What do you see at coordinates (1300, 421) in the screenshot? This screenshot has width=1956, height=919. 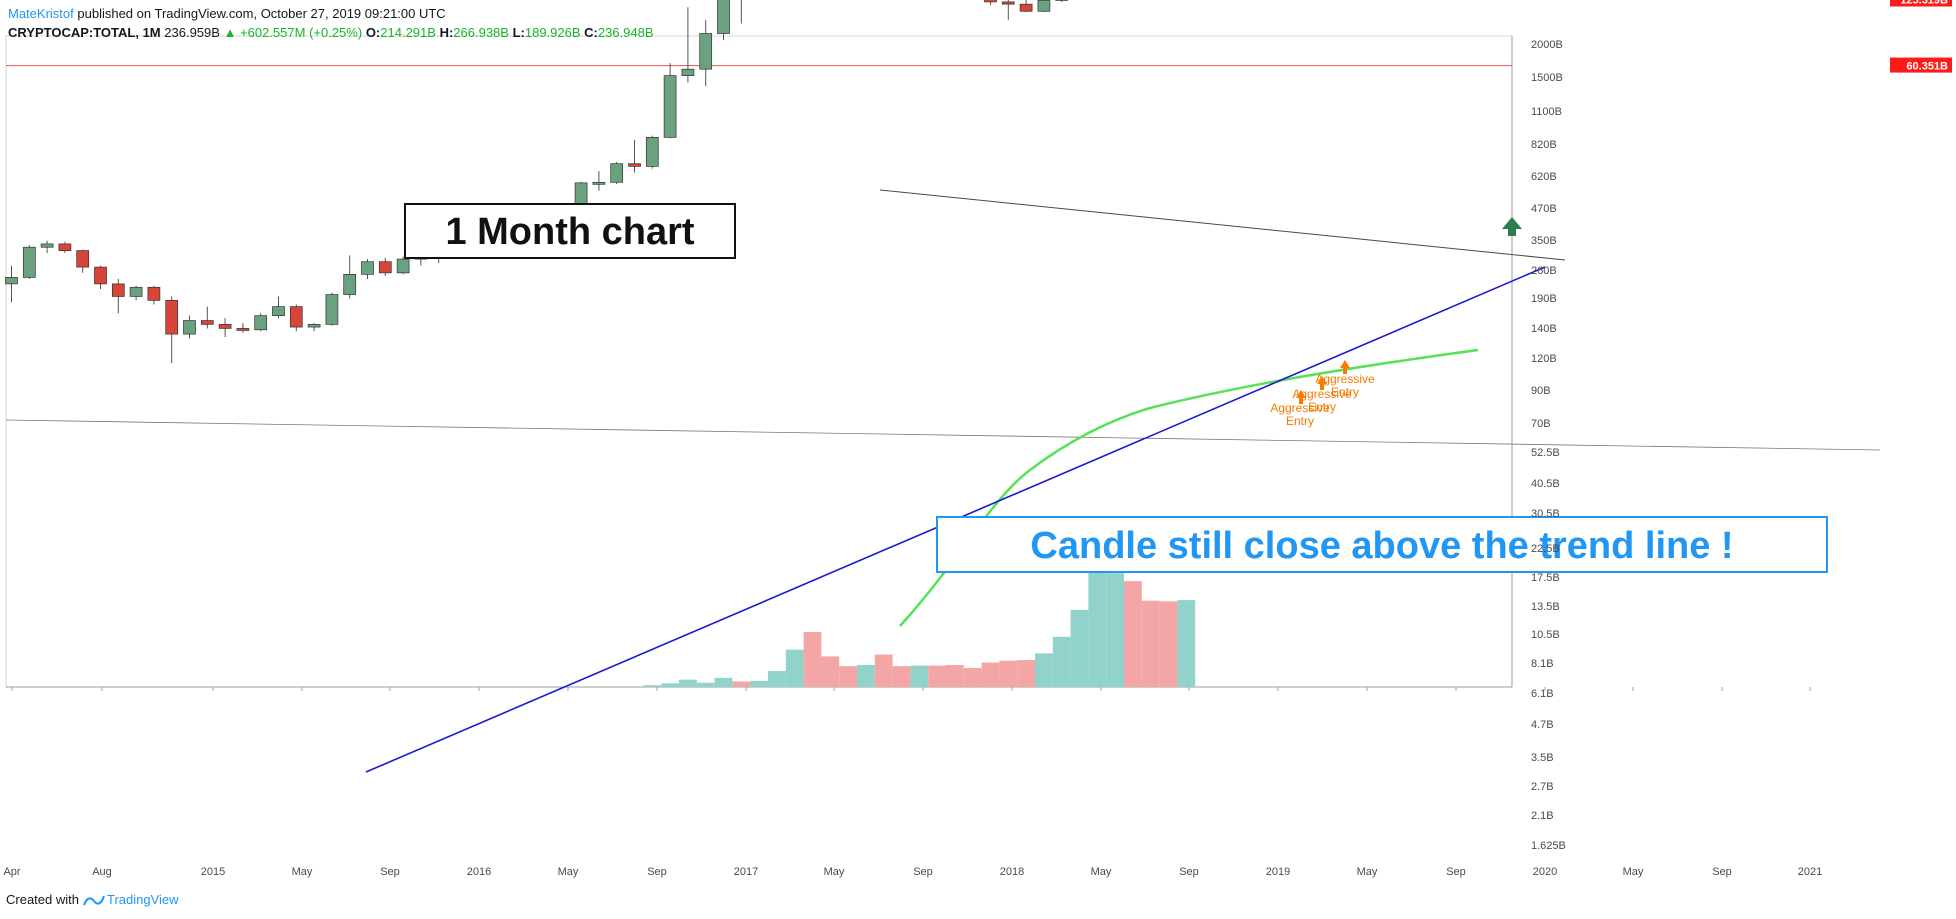 I see `entry-note-line: Entry` at bounding box center [1300, 421].